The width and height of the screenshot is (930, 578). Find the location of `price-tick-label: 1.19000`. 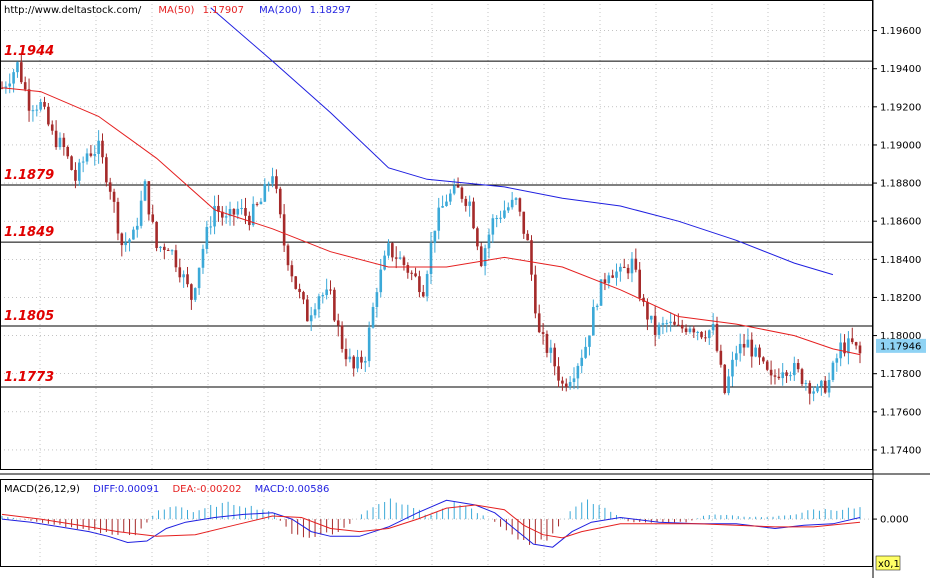

price-tick-label: 1.19000 is located at coordinates (900, 145).